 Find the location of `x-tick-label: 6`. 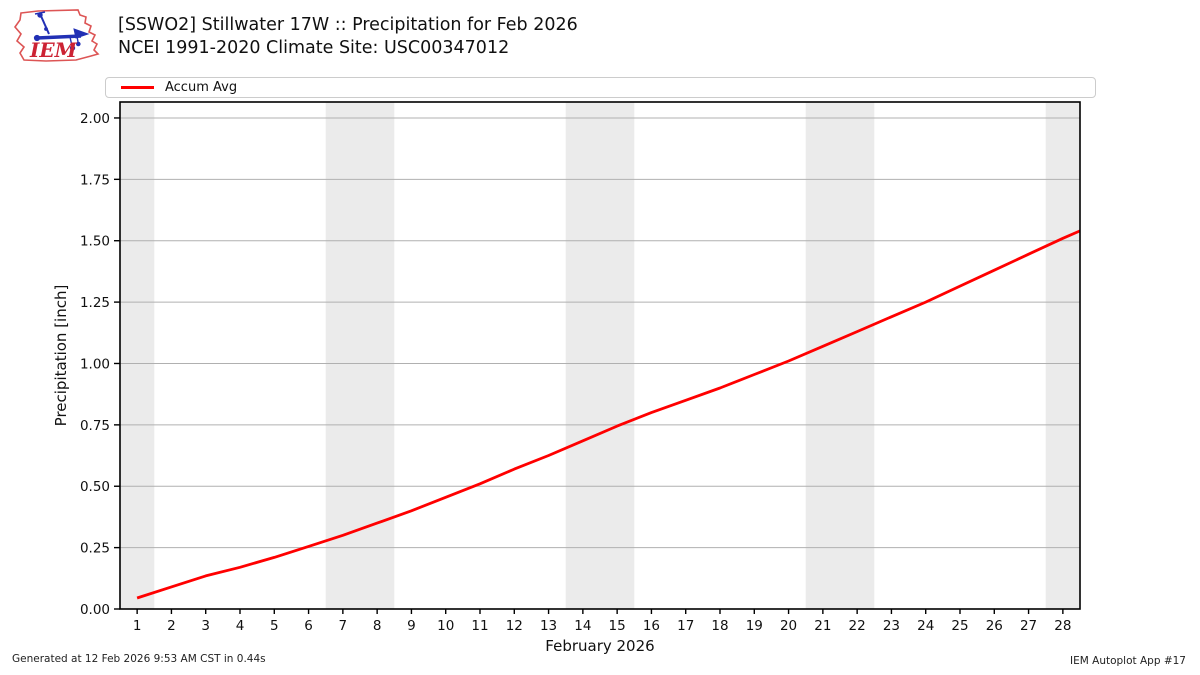

x-tick-label: 6 is located at coordinates (308, 626).